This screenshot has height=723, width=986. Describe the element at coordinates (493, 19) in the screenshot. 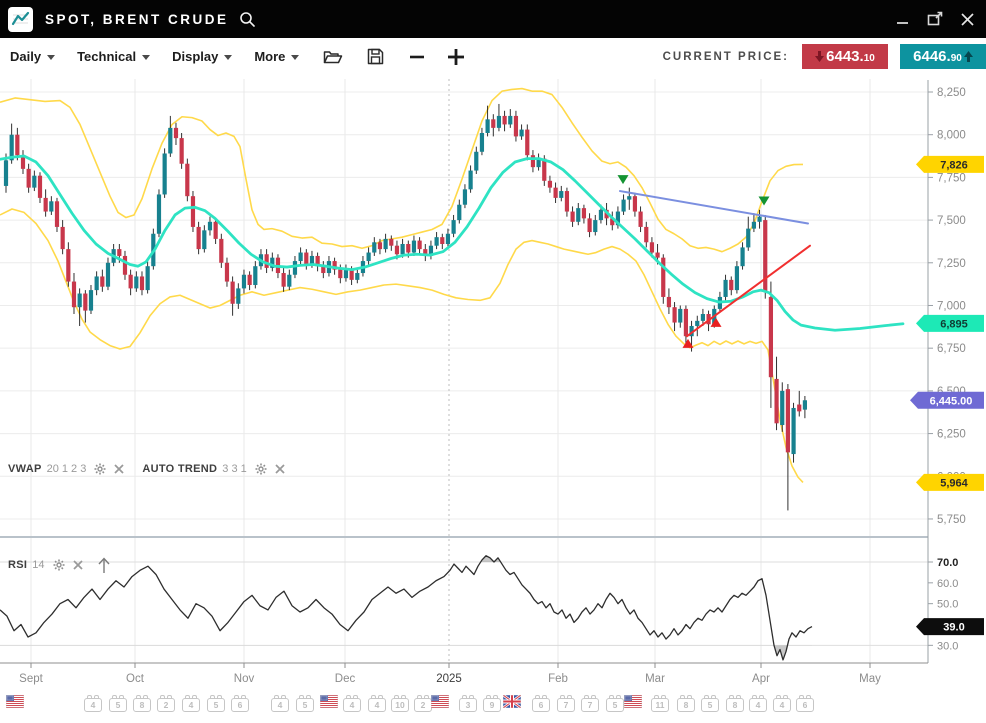

I see `title-bar: SPOT, BRENT CRUDE` at that location.